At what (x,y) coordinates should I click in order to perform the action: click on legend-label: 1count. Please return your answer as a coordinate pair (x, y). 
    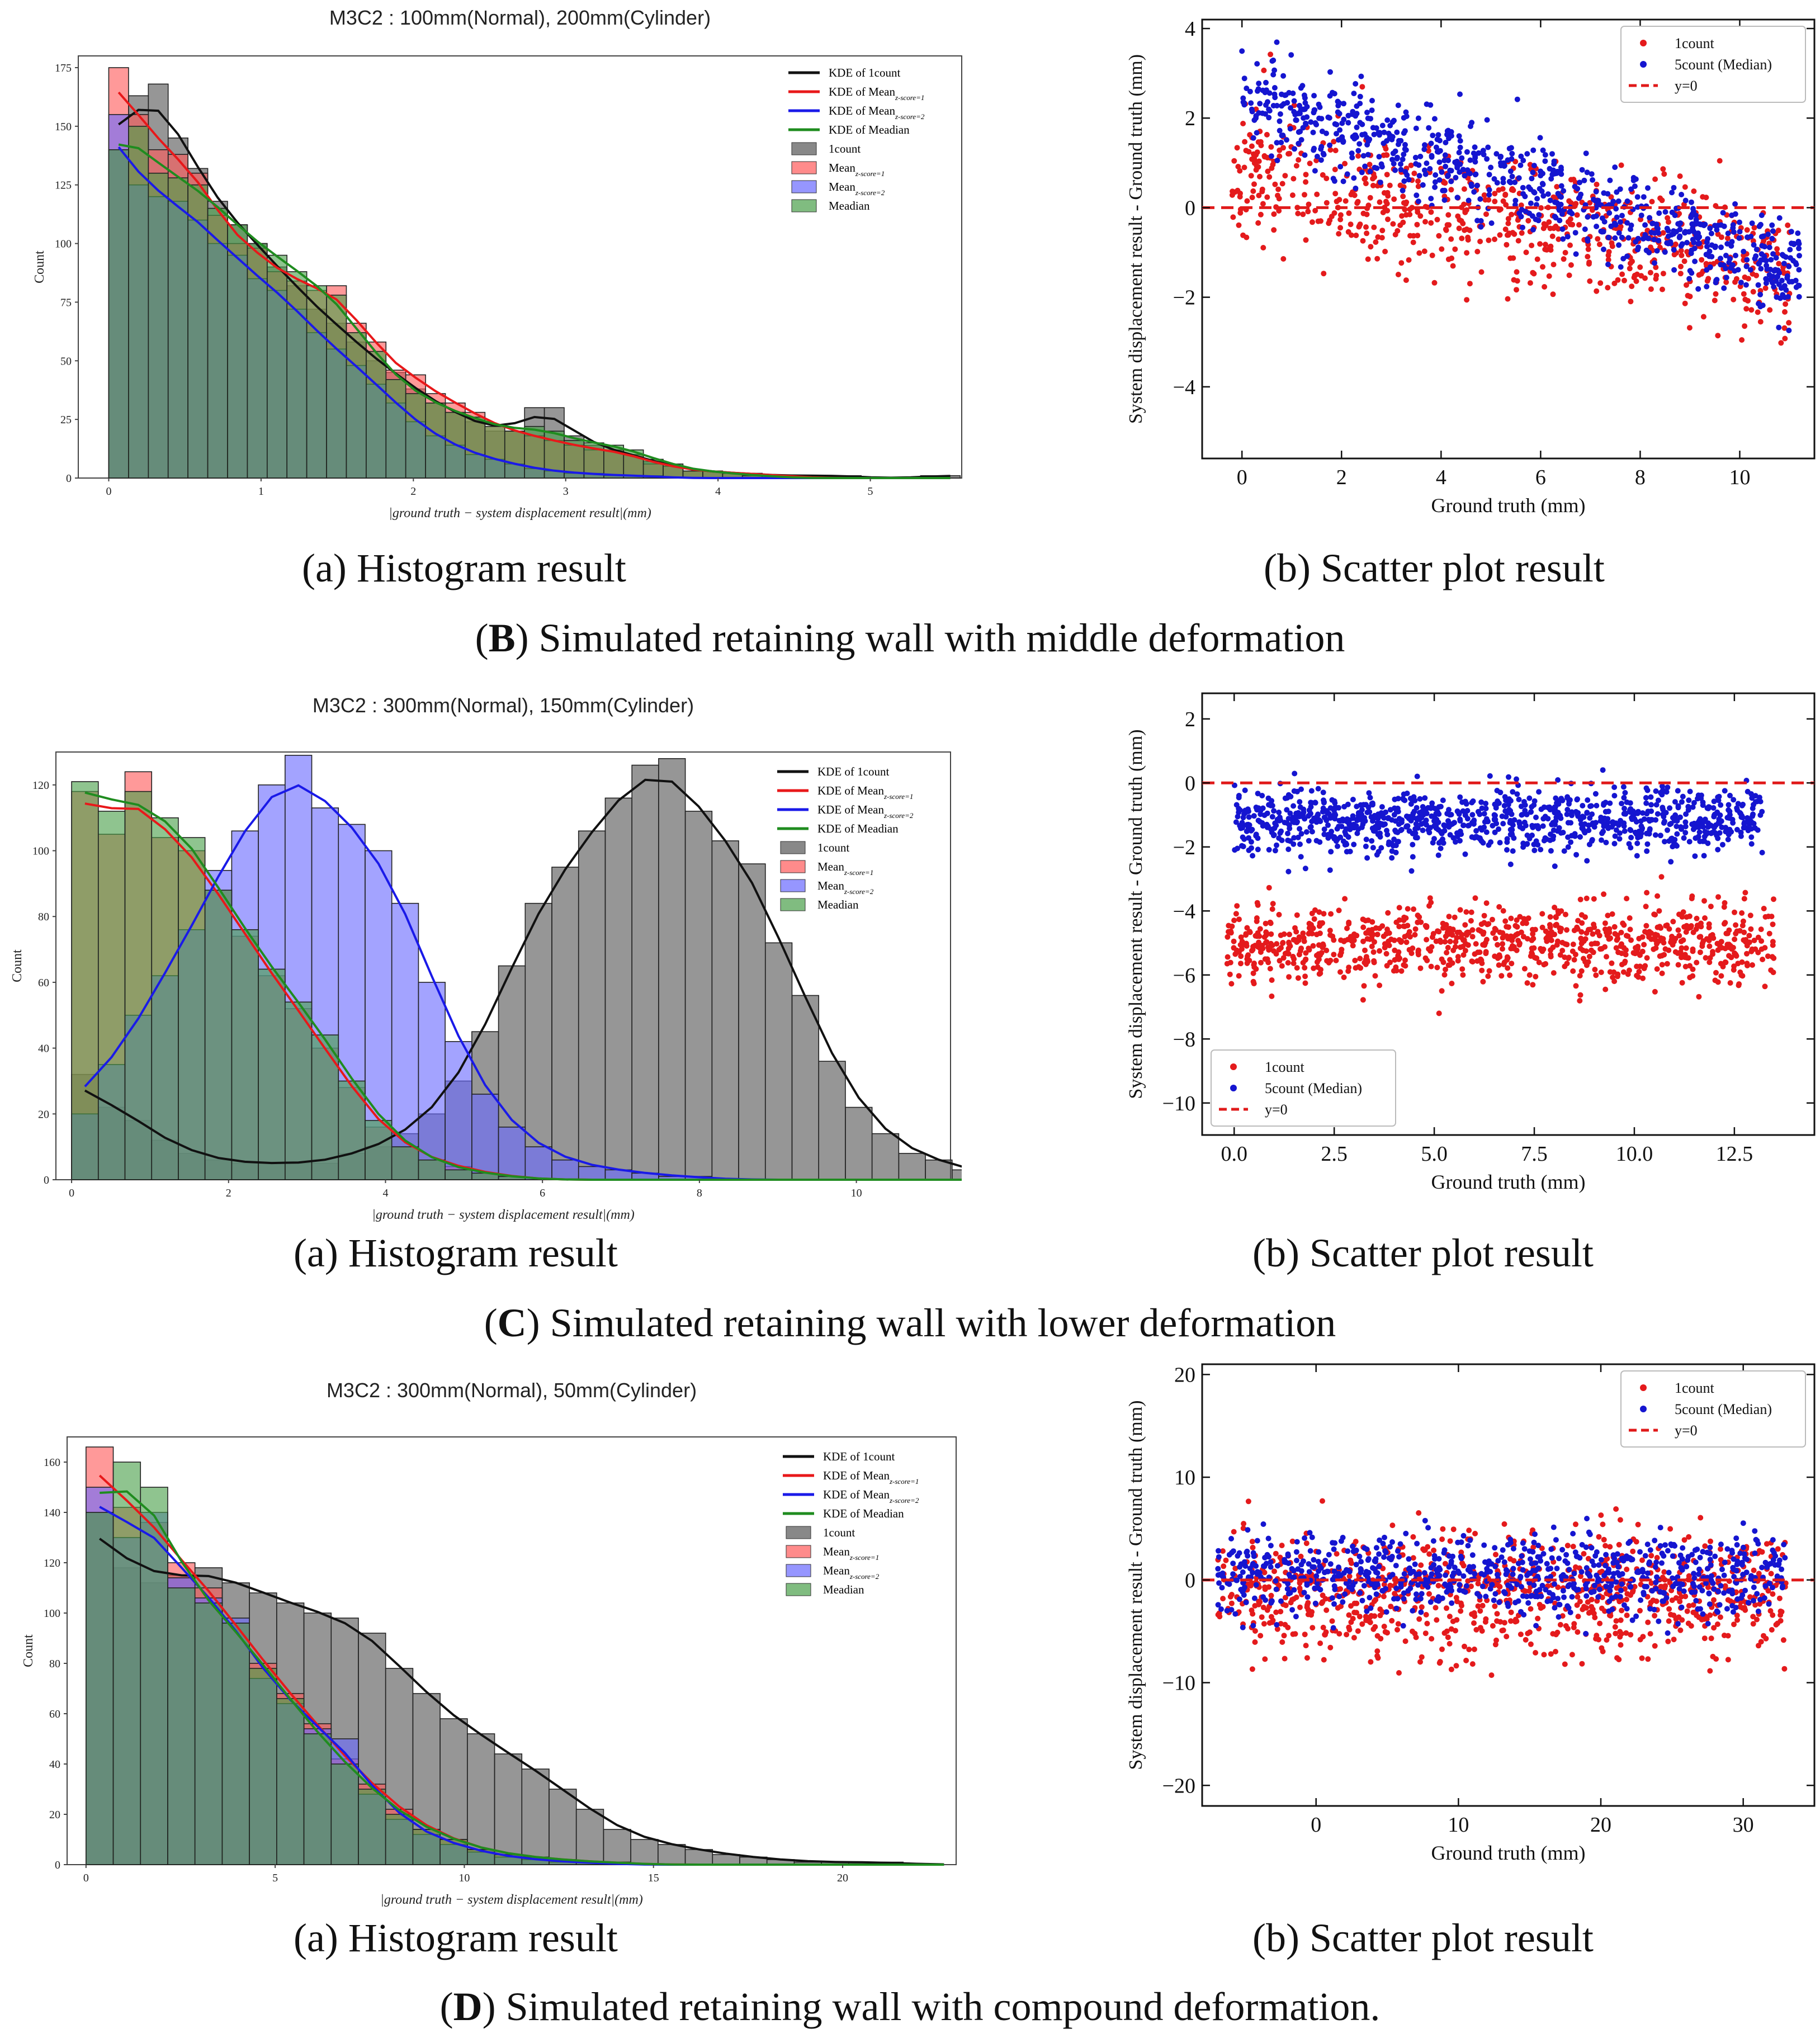
    Looking at the image, I should click on (1695, 43).